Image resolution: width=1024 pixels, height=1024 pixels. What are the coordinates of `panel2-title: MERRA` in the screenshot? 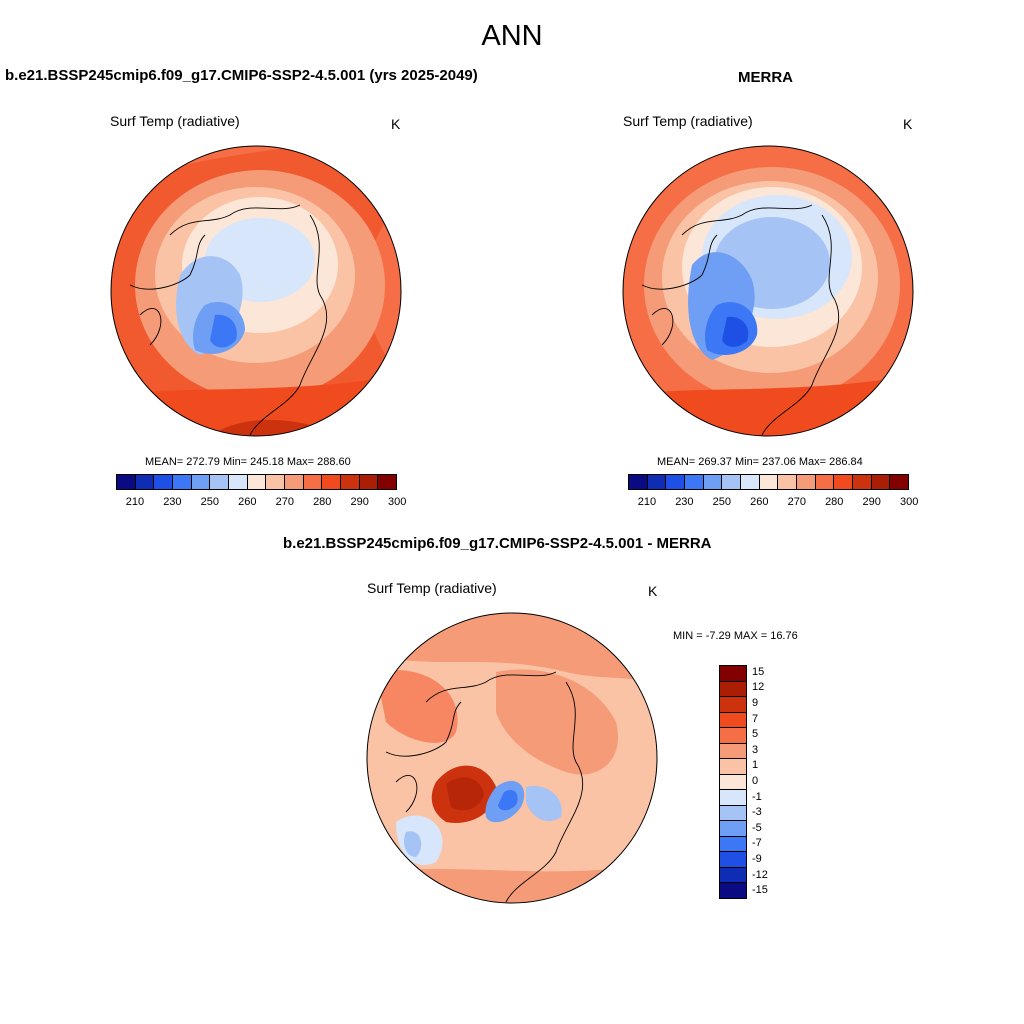 It's located at (765, 77).